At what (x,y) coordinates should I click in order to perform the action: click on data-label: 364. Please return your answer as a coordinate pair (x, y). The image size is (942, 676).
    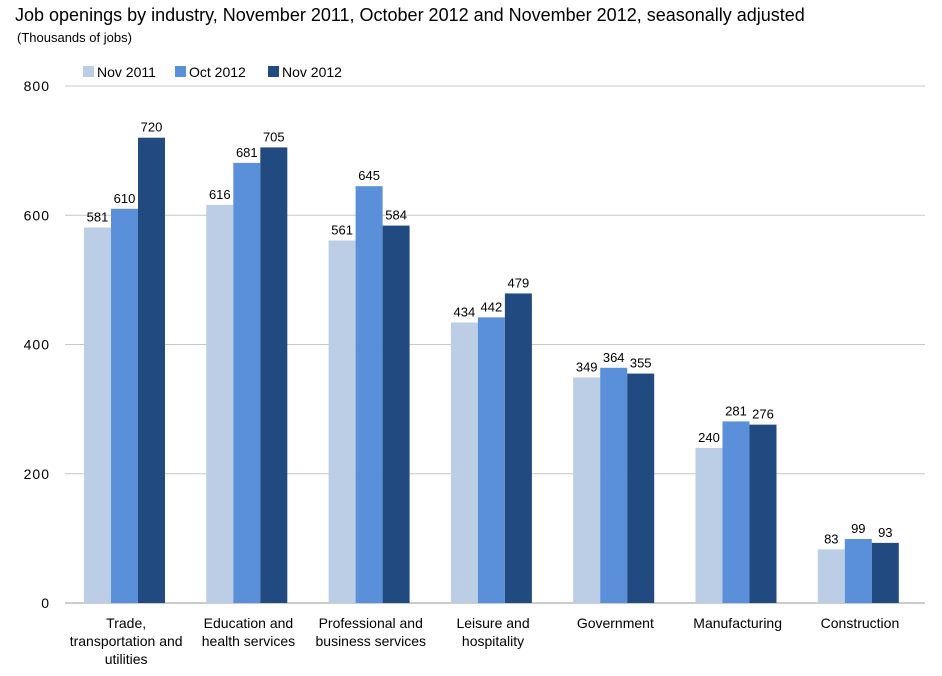
    Looking at the image, I should click on (614, 357).